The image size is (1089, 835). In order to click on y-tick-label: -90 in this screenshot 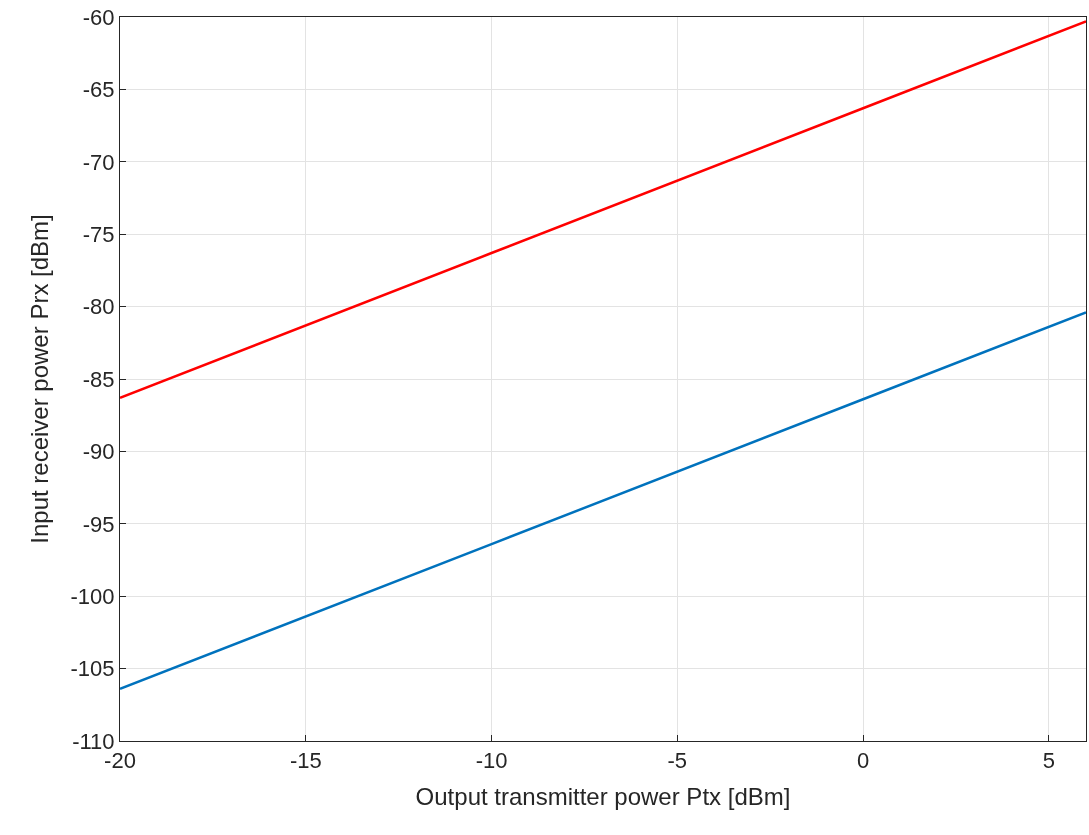, I will do `click(98, 452)`.